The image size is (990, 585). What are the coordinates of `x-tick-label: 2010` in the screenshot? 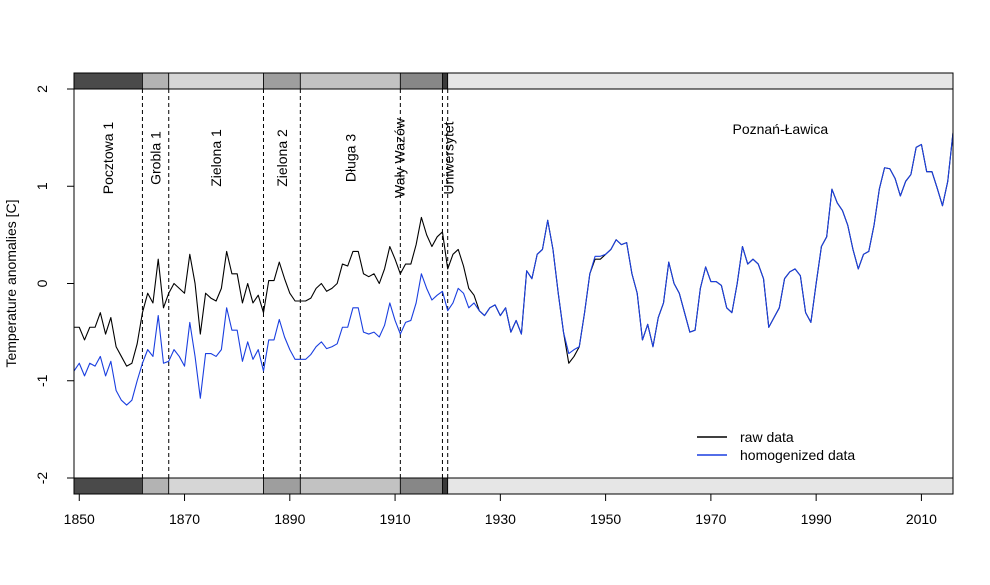 It's located at (921, 519).